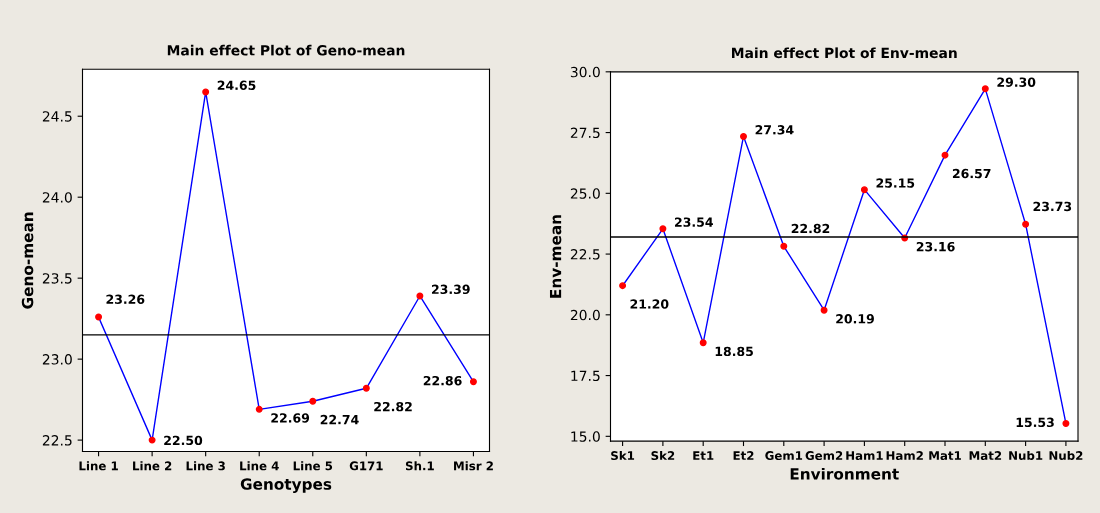  I want to click on data-label: 24.65, so click(236, 85).